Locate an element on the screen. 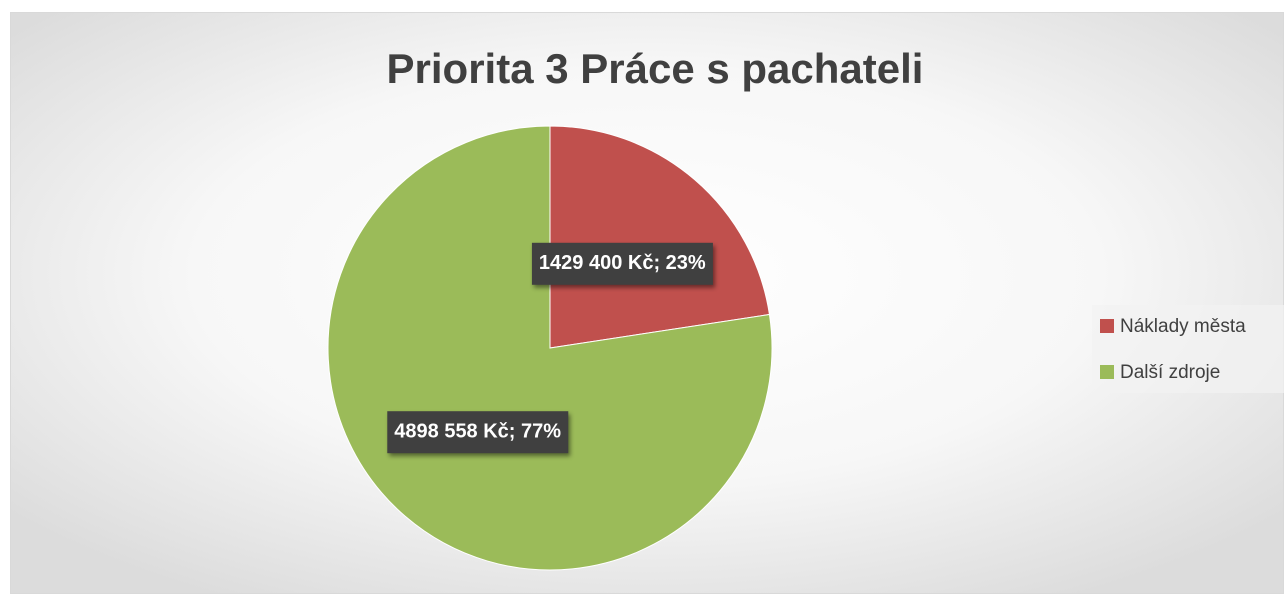  legend-box is located at coordinates (1188, 349).